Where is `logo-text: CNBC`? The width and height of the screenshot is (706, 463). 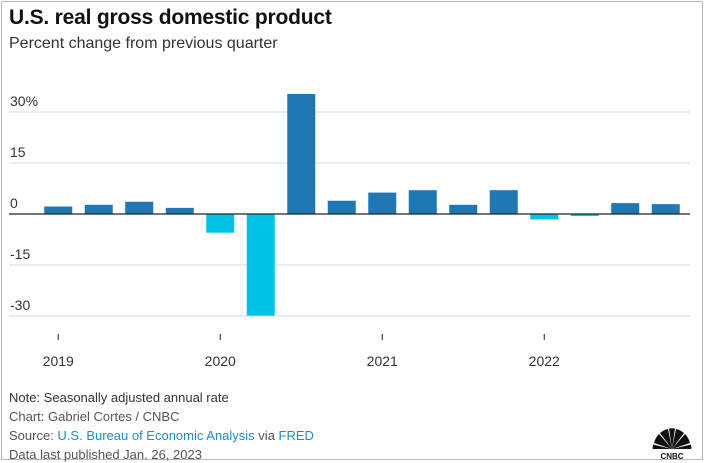
logo-text: CNBC is located at coordinates (671, 456).